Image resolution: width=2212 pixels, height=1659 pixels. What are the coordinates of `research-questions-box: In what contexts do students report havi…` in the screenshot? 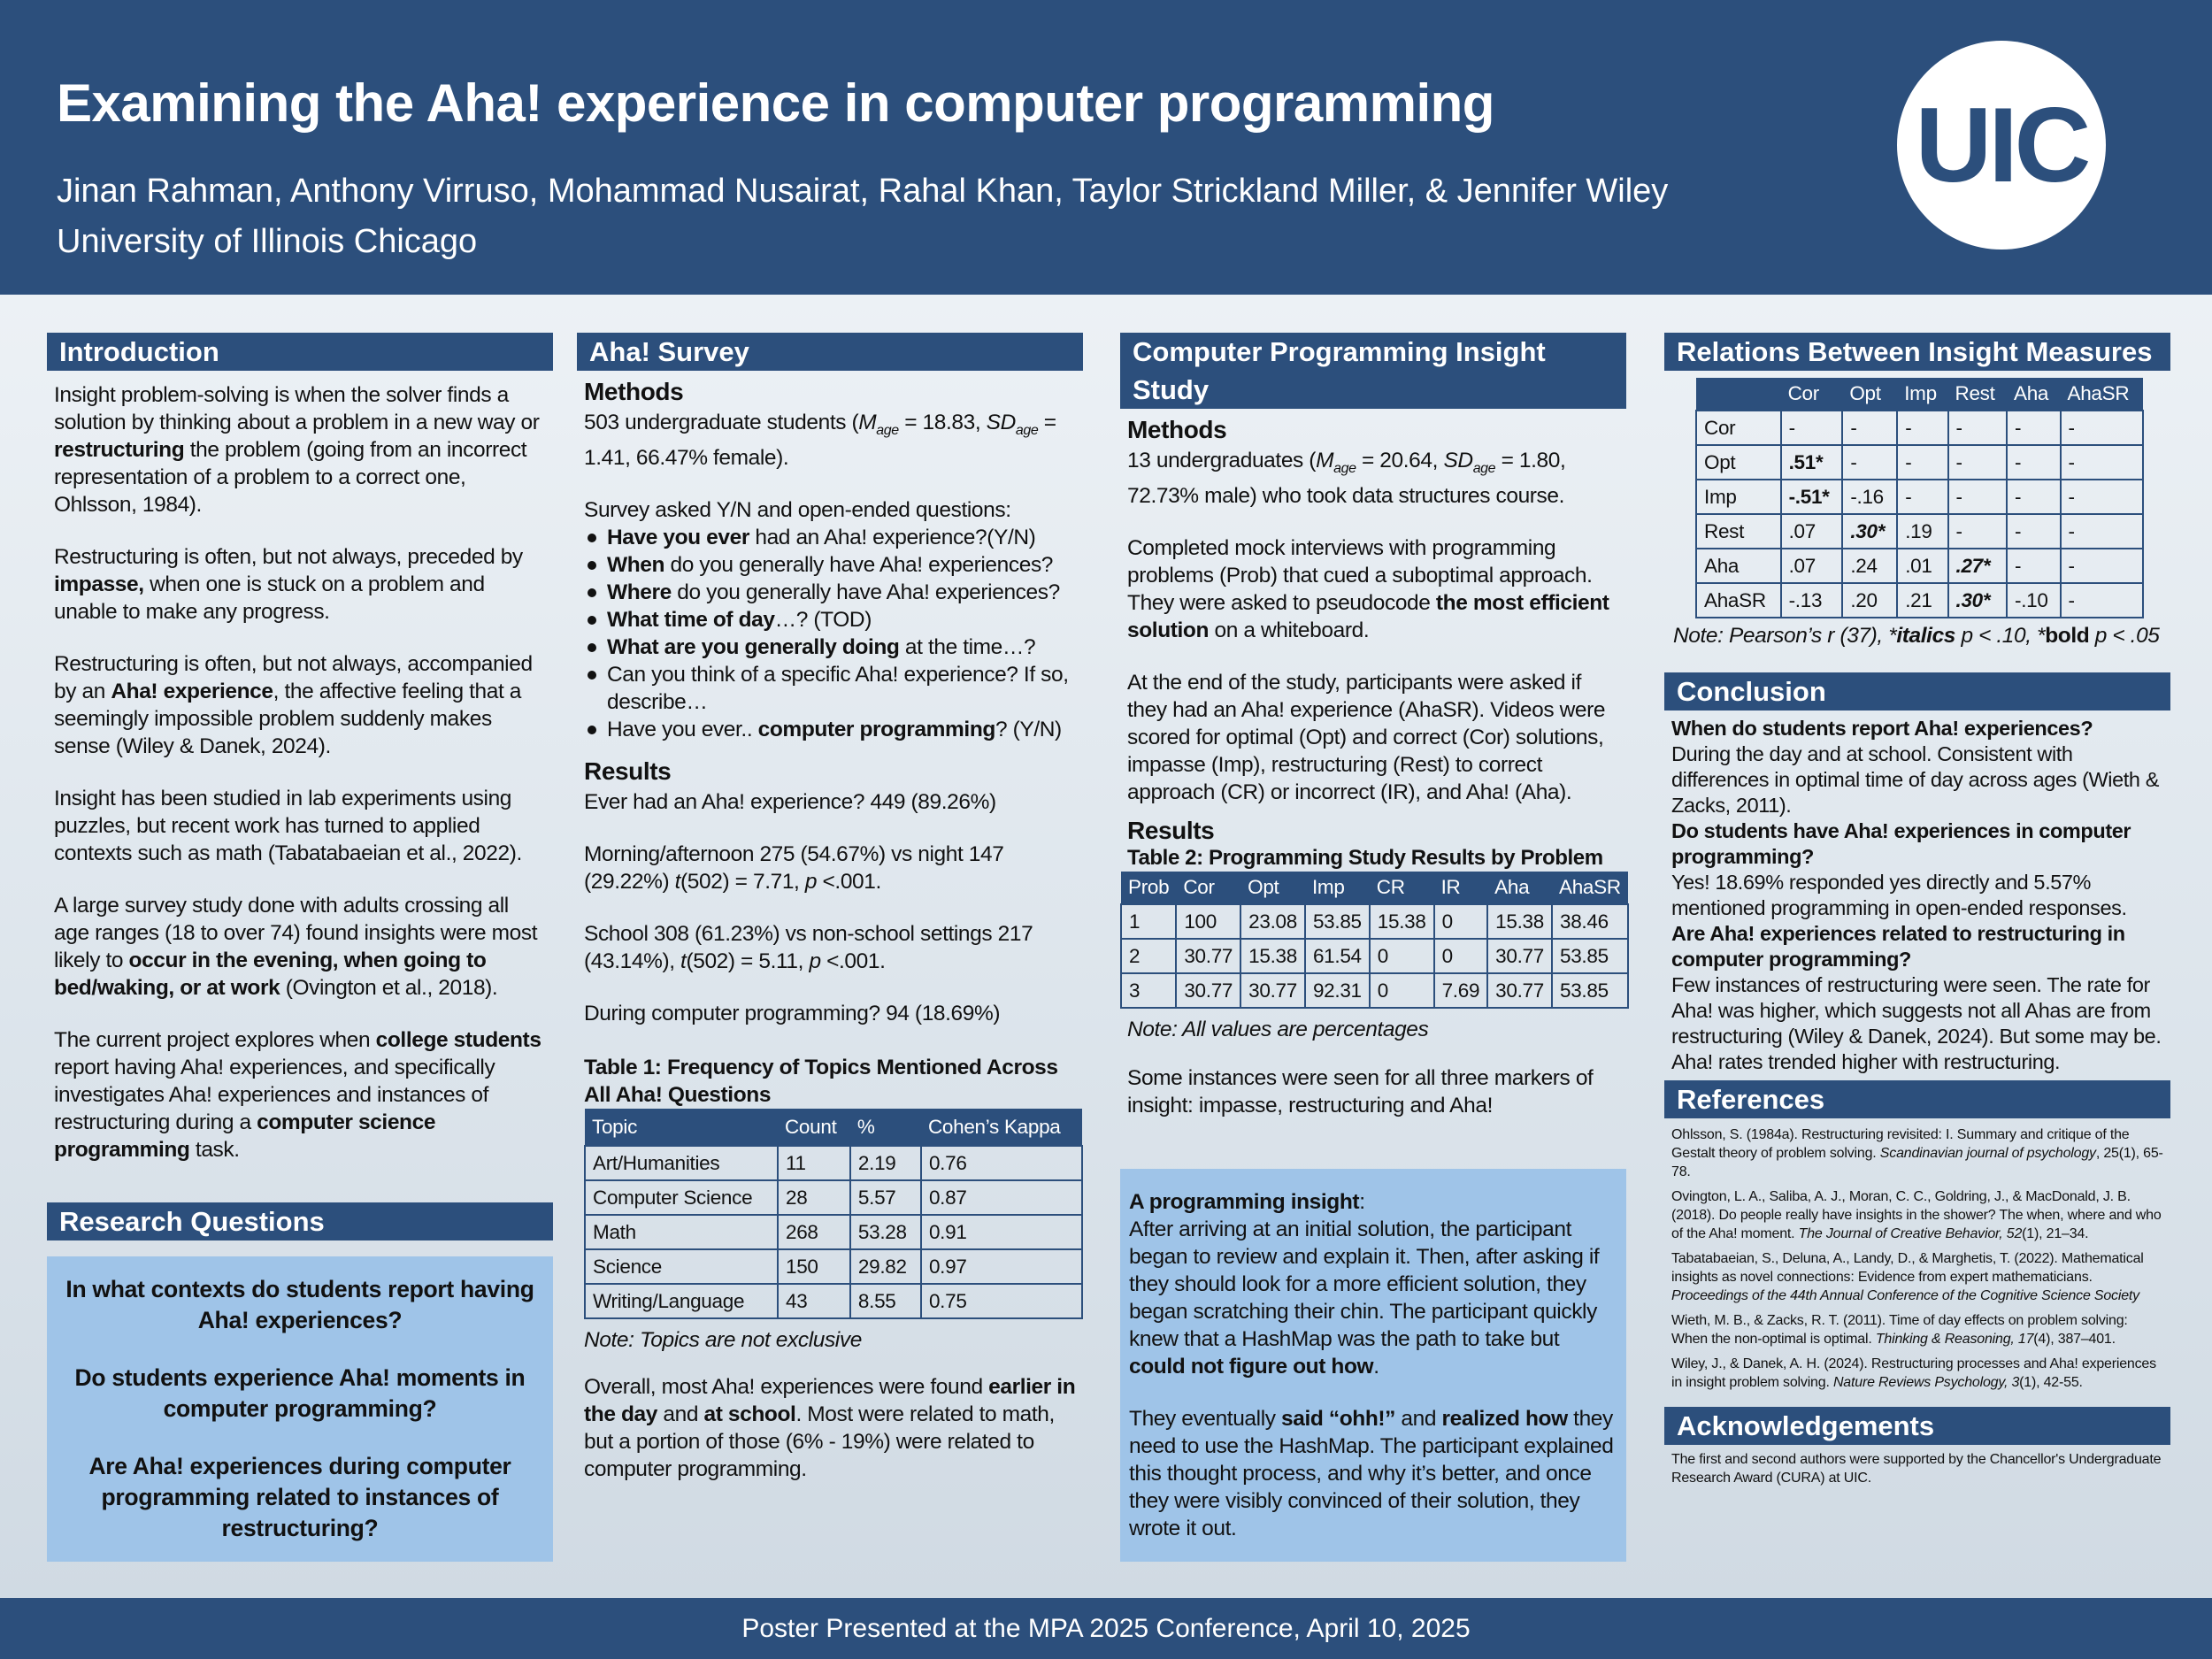 It's located at (300, 1409).